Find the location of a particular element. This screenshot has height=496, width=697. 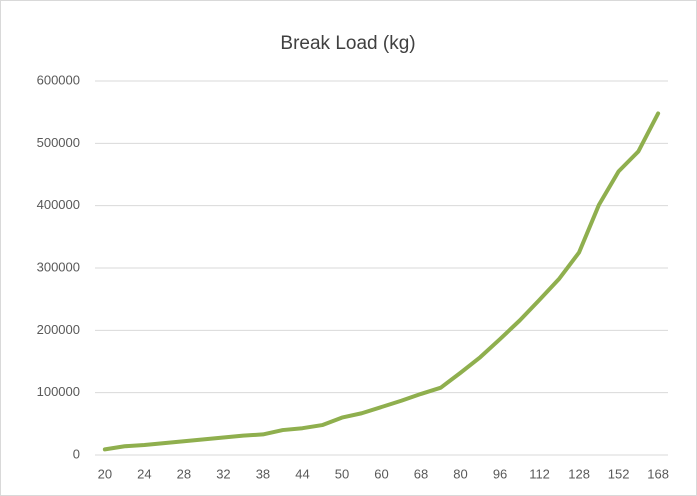

y-tick-label: 500000 is located at coordinates (58, 142).